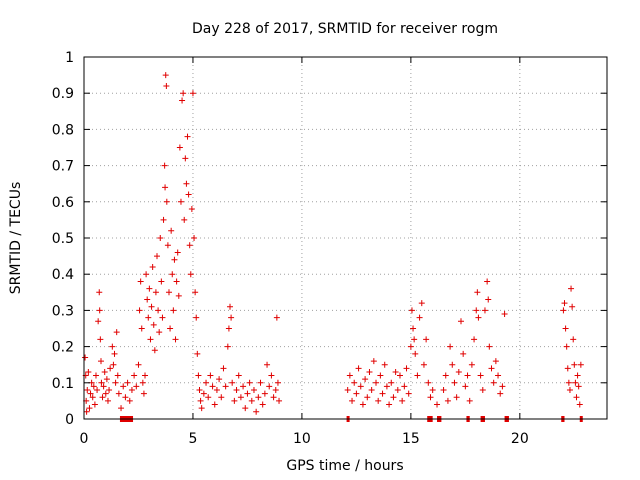 This screenshot has height=480, width=640. What do you see at coordinates (192, 439) in the screenshot?
I see `x-tick-label: 5` at bounding box center [192, 439].